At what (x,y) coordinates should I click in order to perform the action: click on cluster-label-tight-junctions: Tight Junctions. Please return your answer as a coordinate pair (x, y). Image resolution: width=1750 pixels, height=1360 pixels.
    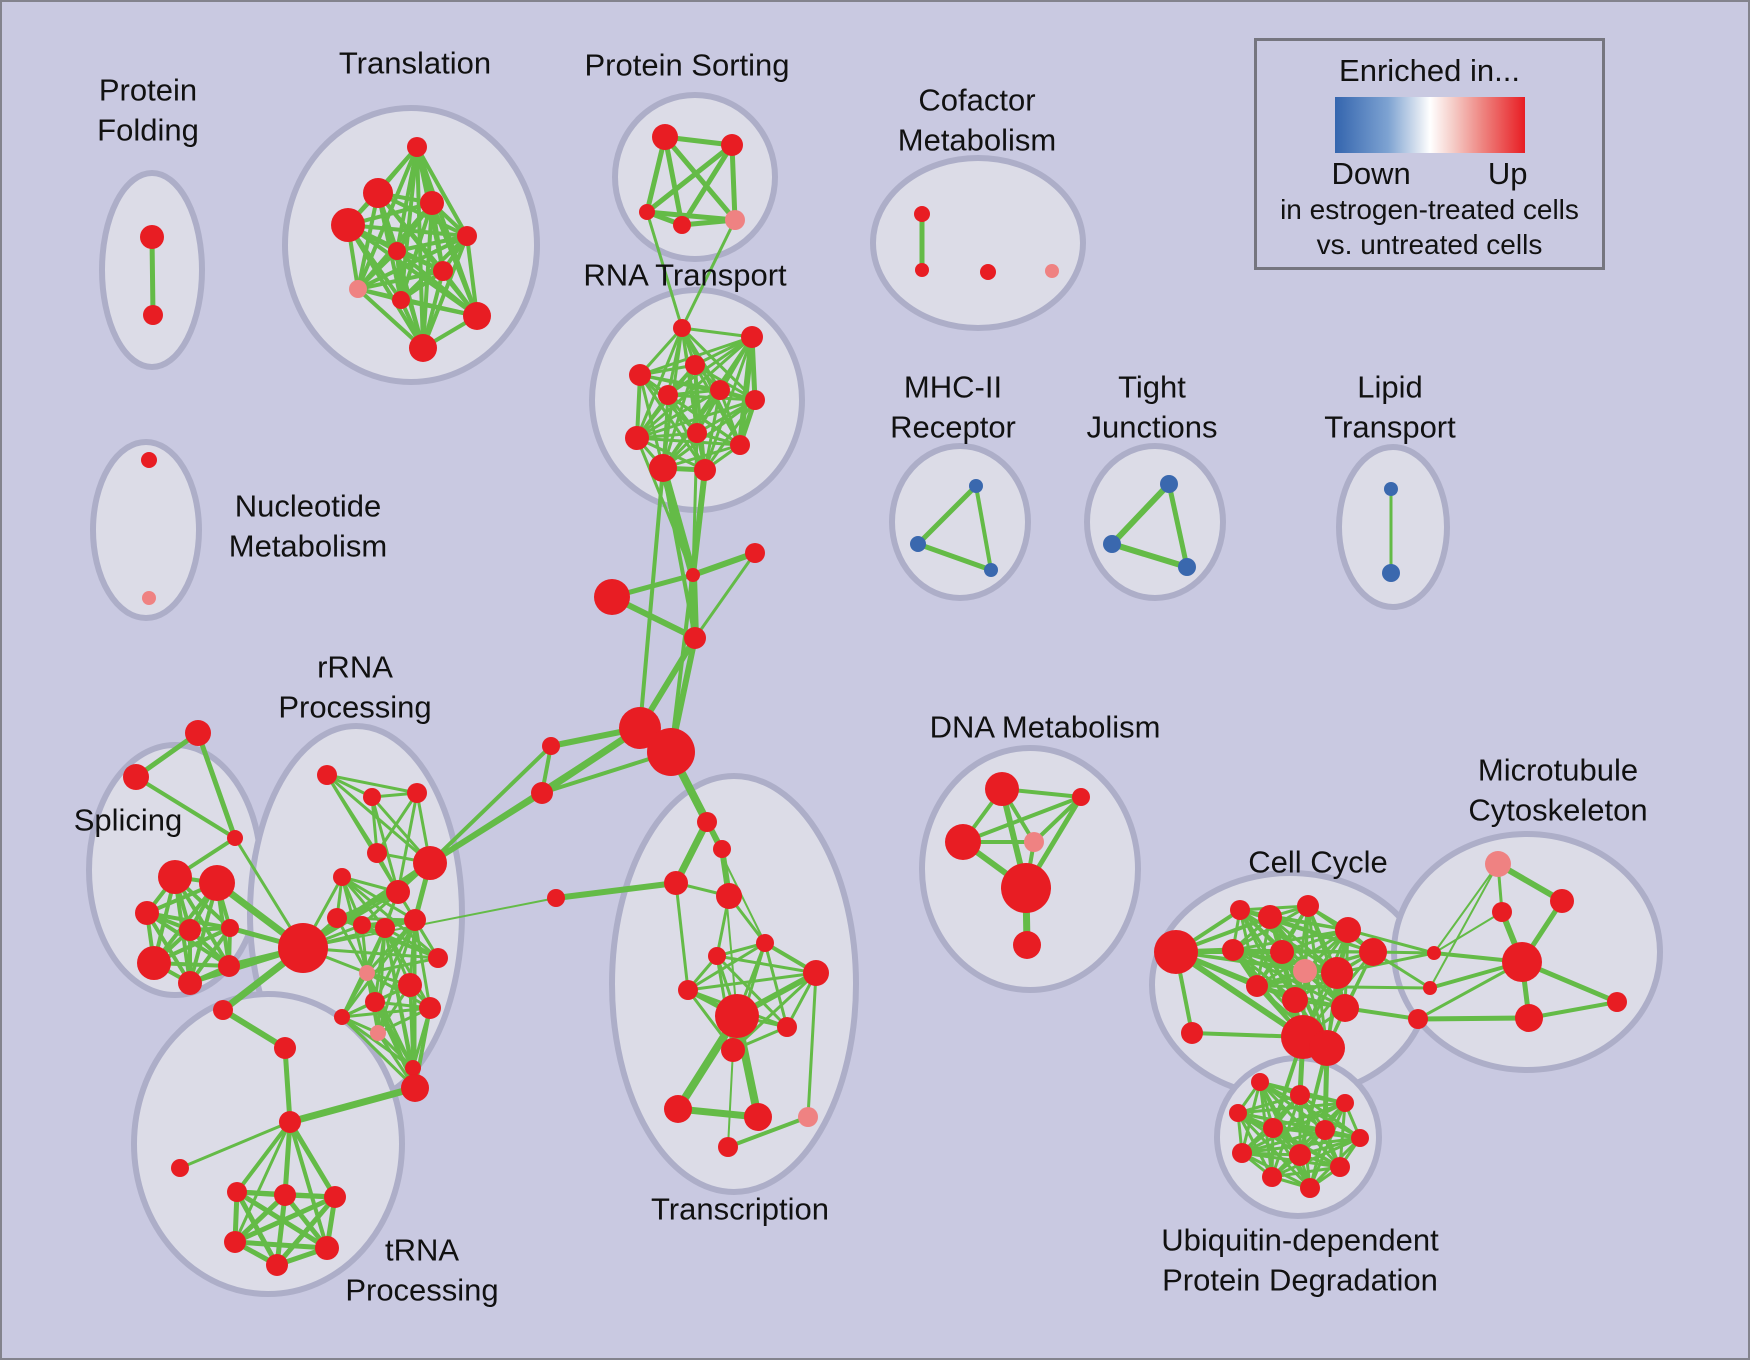
    Looking at the image, I should click on (1152, 407).